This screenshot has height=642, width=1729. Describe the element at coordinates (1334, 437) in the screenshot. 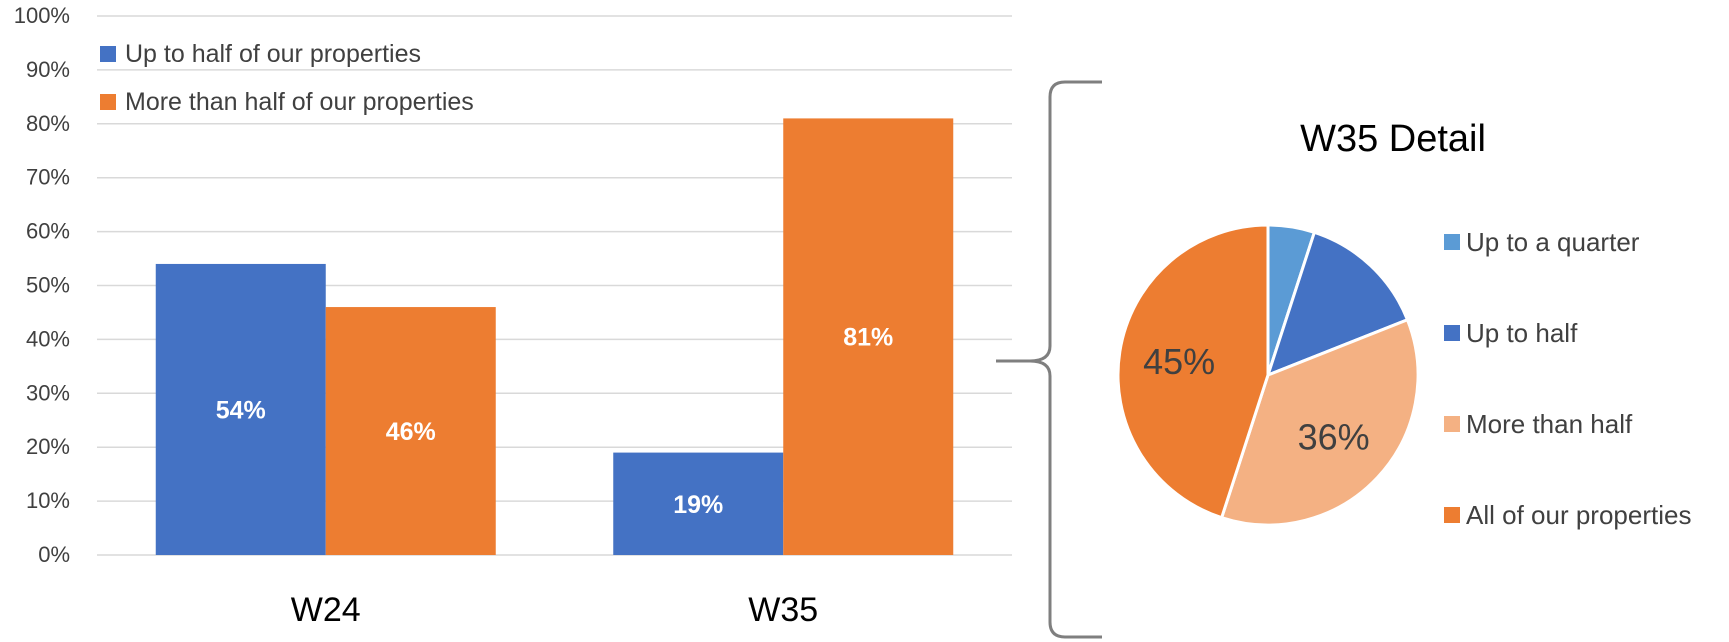

I see `pie-data-label: 36%` at that location.